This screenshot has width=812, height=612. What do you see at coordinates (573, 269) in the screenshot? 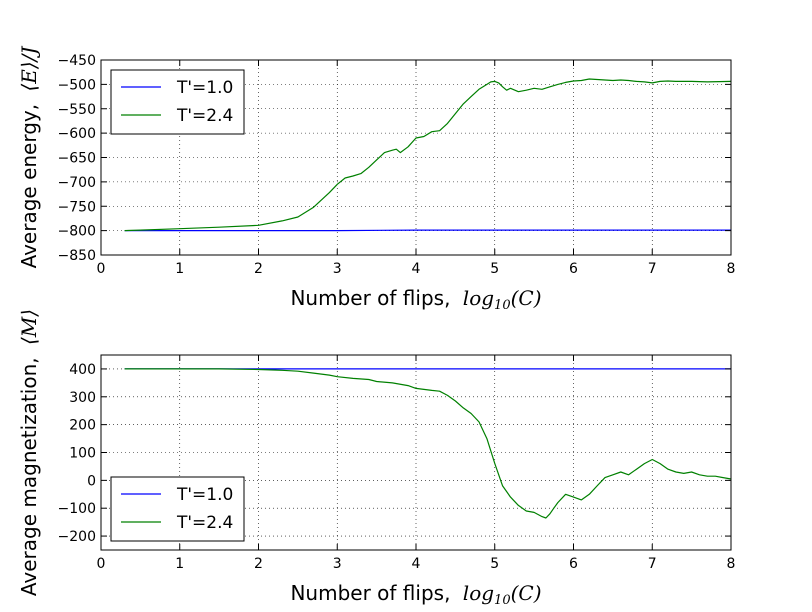
I see `energy-x-tick-label: 6` at bounding box center [573, 269].